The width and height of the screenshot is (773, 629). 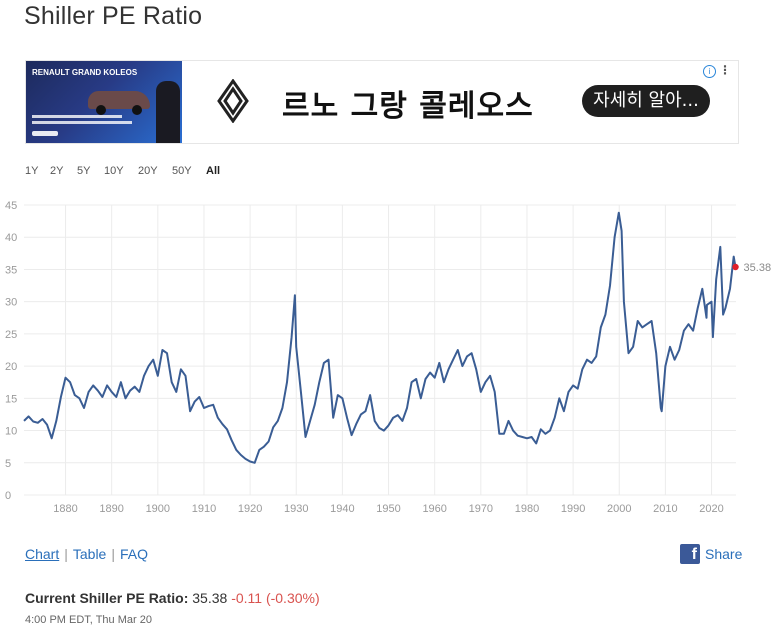 What do you see at coordinates (11, 238) in the screenshot?
I see `y-tick-label: 40` at bounding box center [11, 238].